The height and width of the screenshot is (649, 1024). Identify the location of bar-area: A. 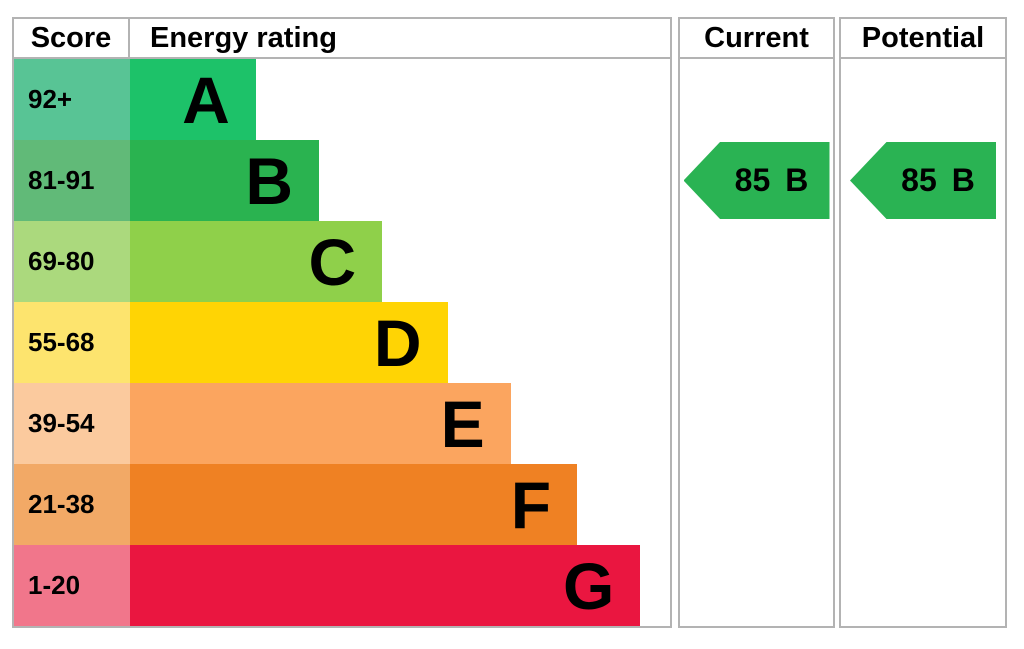
(400, 99).